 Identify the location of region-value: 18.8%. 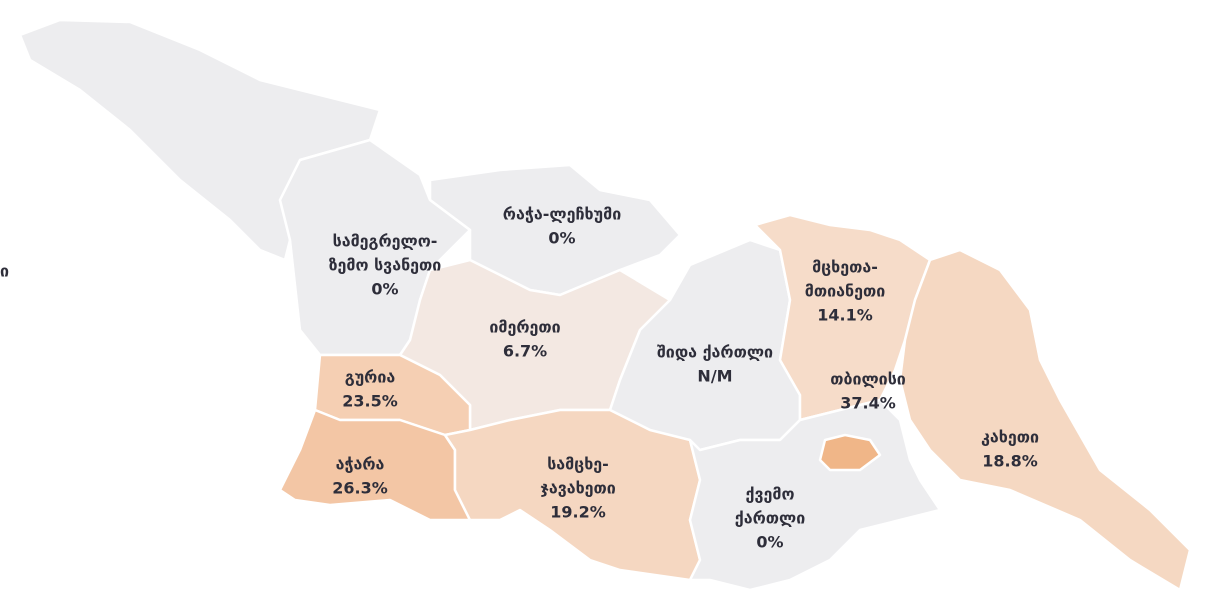
(1010, 461).